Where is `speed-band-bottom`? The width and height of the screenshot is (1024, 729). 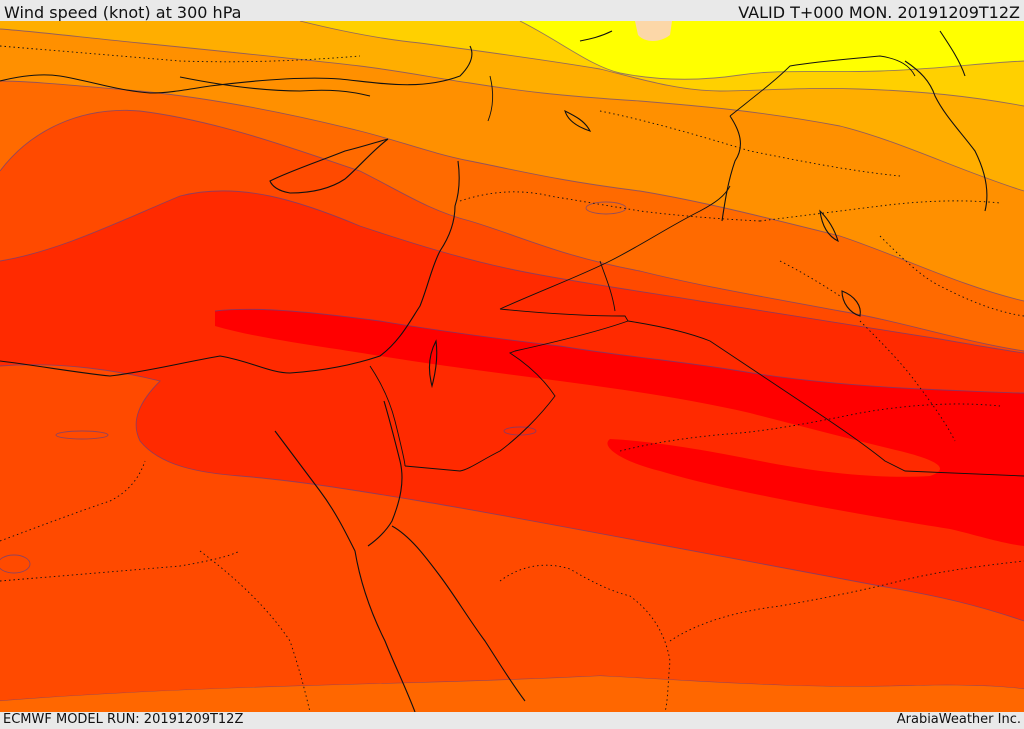 speed-band-bottom is located at coordinates (512, 694).